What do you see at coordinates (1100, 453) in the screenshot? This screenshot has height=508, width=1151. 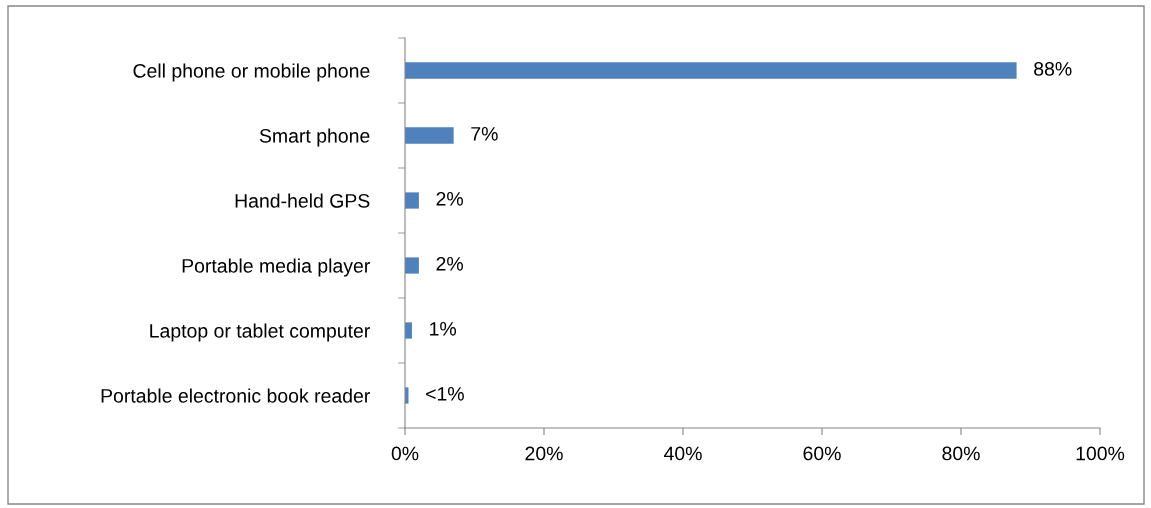 I see `x-tick-label: 100%` at bounding box center [1100, 453].